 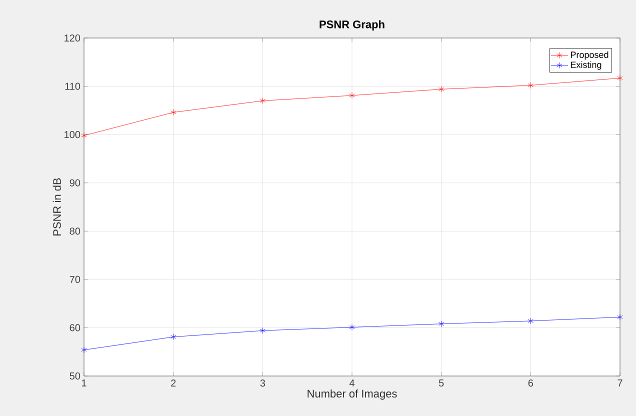 I want to click on y-tick-label: 60, so click(x=75, y=328).